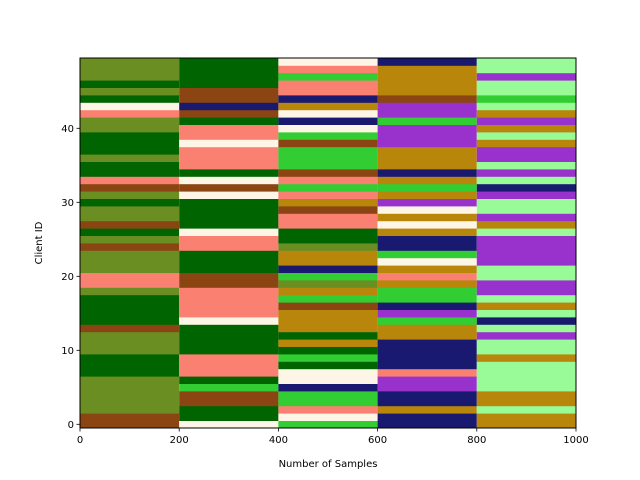  I want to click on y-axis: 0 10 20 30 40, so click(70, 277).